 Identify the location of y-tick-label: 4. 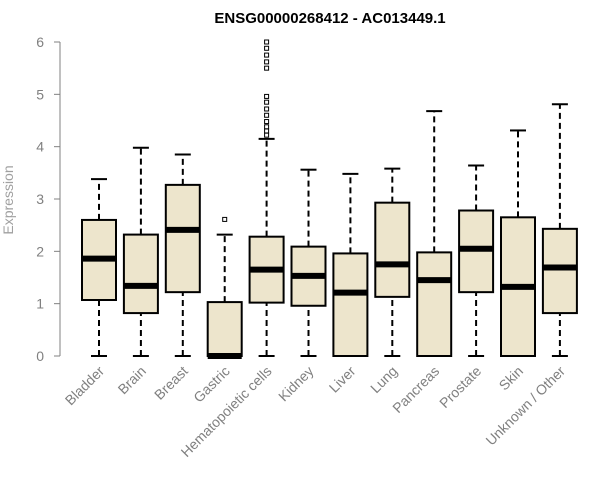
(40, 147).